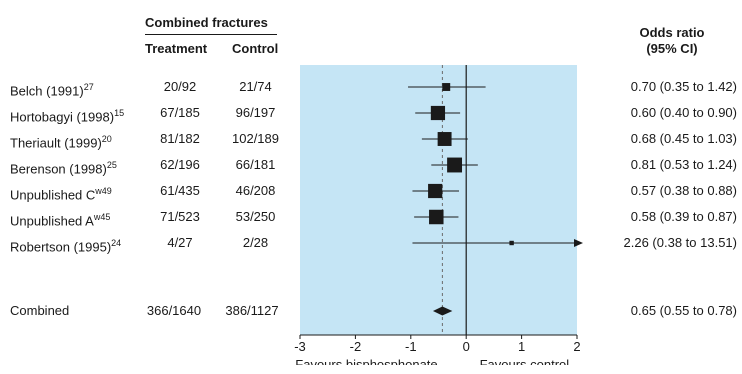 The height and width of the screenshot is (374, 742). Describe the element at coordinates (255, 164) in the screenshot. I see `control-count: 66/181` at that location.